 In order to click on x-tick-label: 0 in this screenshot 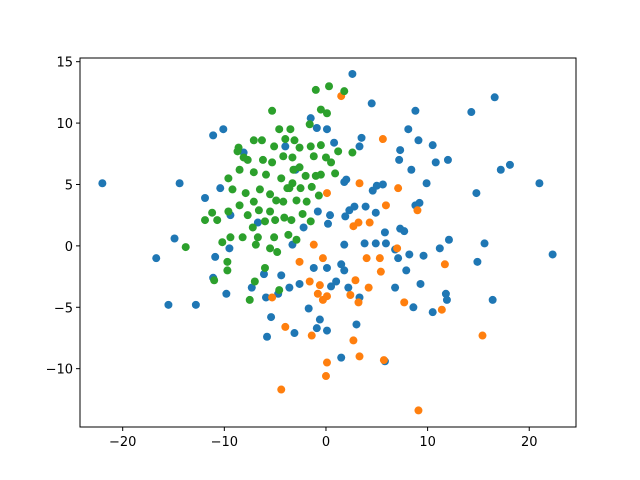, I will do `click(326, 442)`.